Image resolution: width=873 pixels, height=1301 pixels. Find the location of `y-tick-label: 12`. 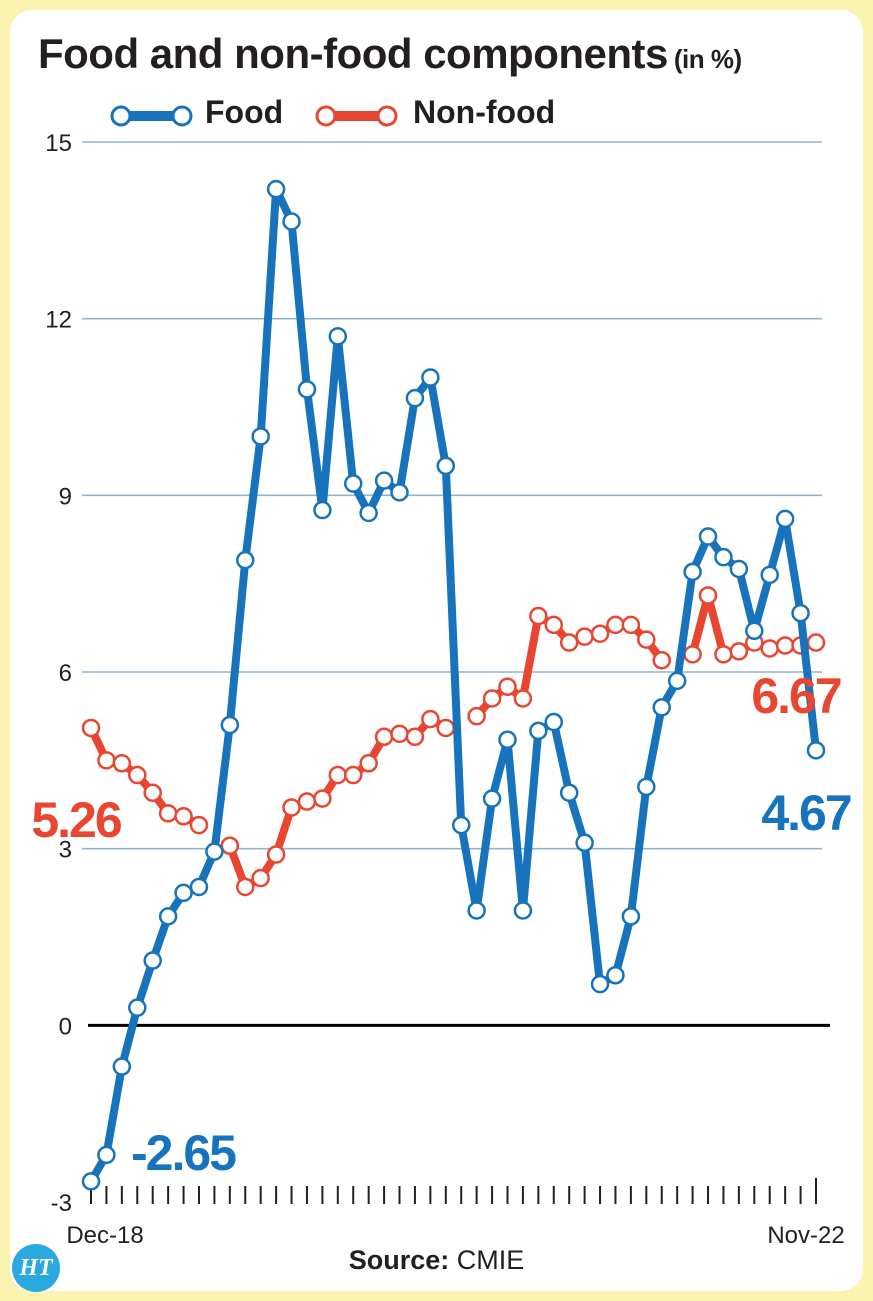

y-tick-label: 12 is located at coordinates (58, 320).